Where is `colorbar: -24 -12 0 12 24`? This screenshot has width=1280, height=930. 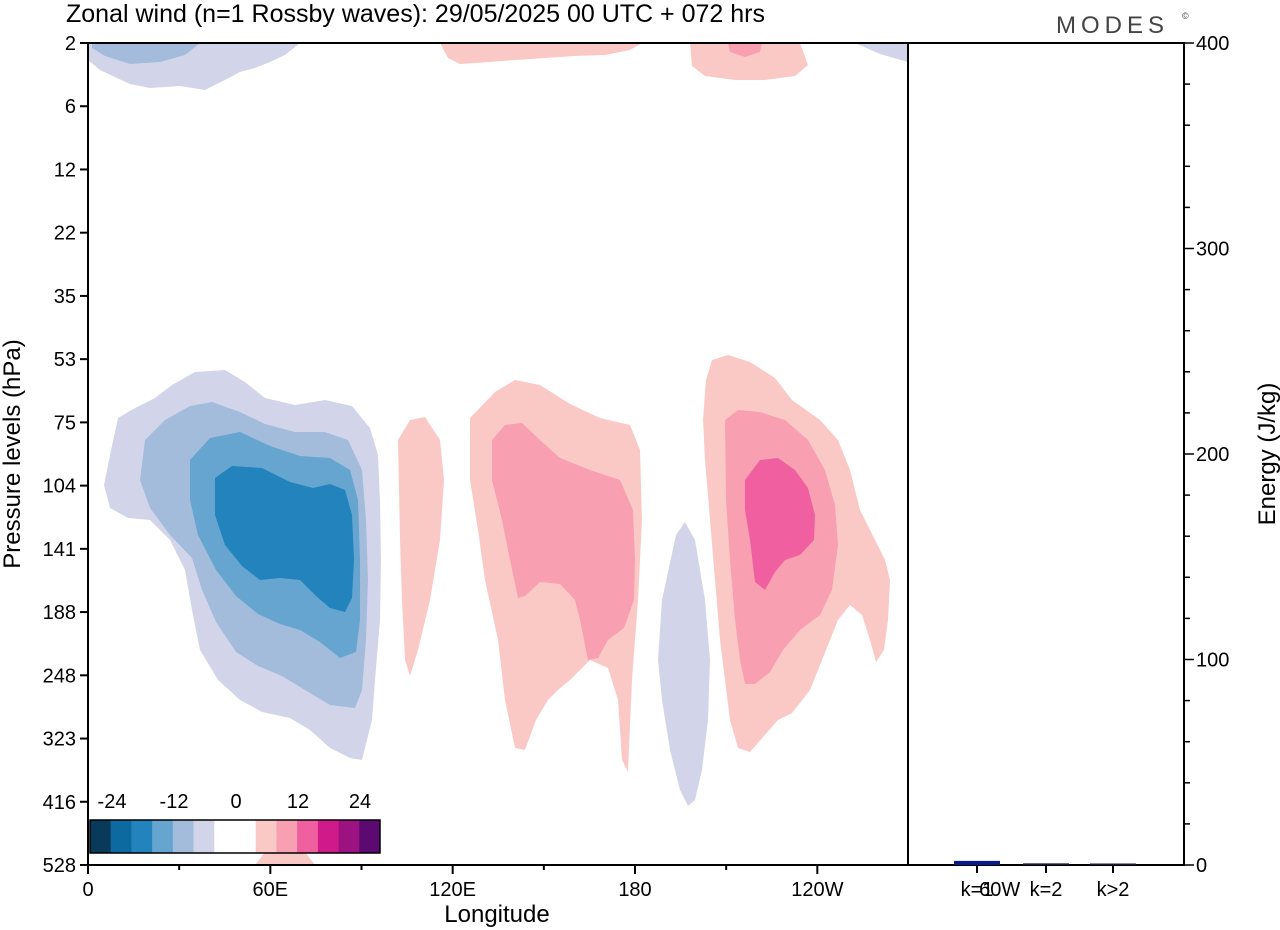 colorbar: -24 -12 0 12 24 is located at coordinates (235, 822).